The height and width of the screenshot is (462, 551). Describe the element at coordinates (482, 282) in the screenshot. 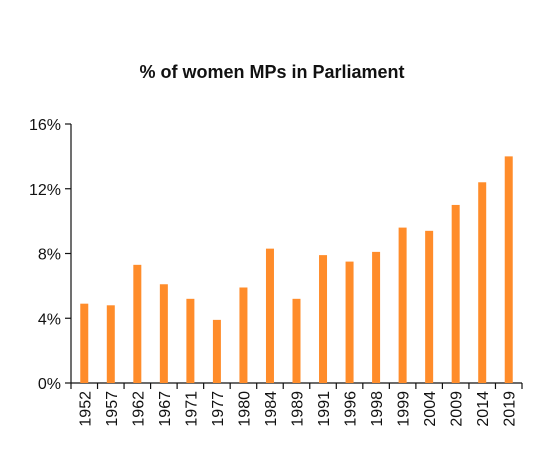

I see `bar-2014` at that location.